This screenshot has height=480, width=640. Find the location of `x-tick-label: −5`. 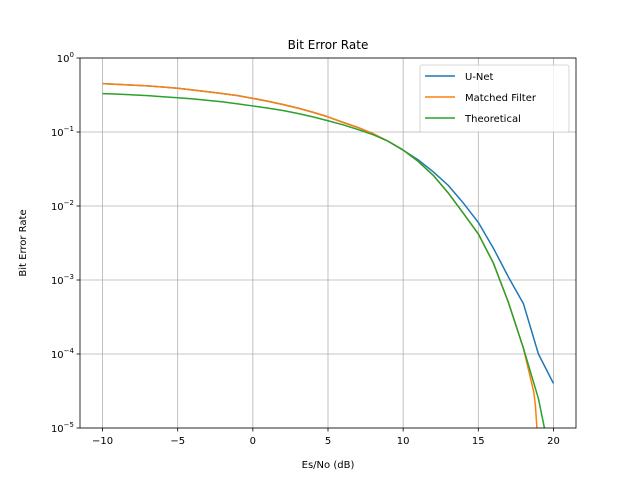

x-tick-label: −5 is located at coordinates (177, 441).